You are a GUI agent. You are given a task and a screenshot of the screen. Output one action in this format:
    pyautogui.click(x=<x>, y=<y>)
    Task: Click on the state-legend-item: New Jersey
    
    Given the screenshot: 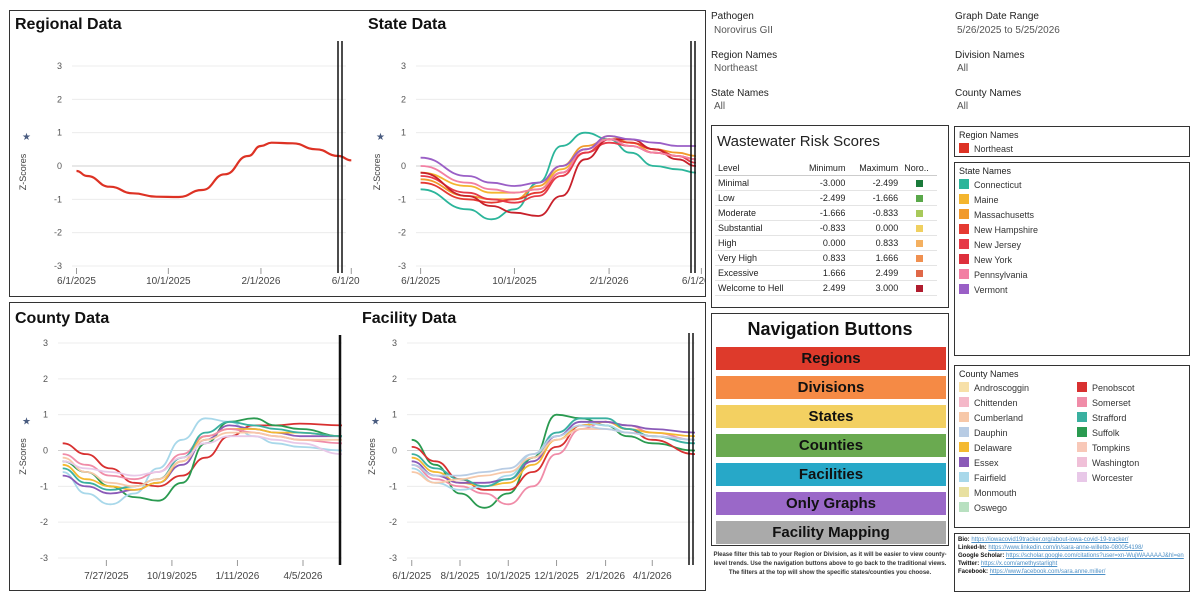 What is the action you would take?
    pyautogui.click(x=990, y=244)
    